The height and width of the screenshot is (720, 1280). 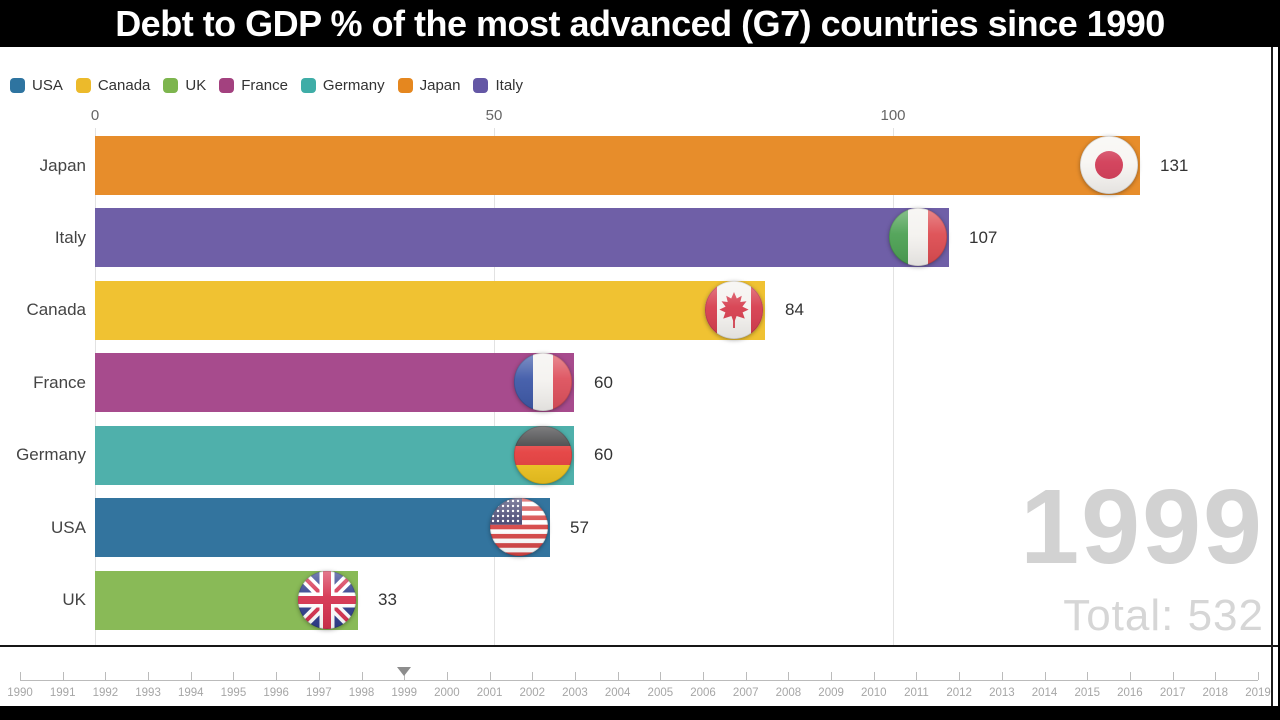 I want to click on value-label: 107, so click(x=983, y=237).